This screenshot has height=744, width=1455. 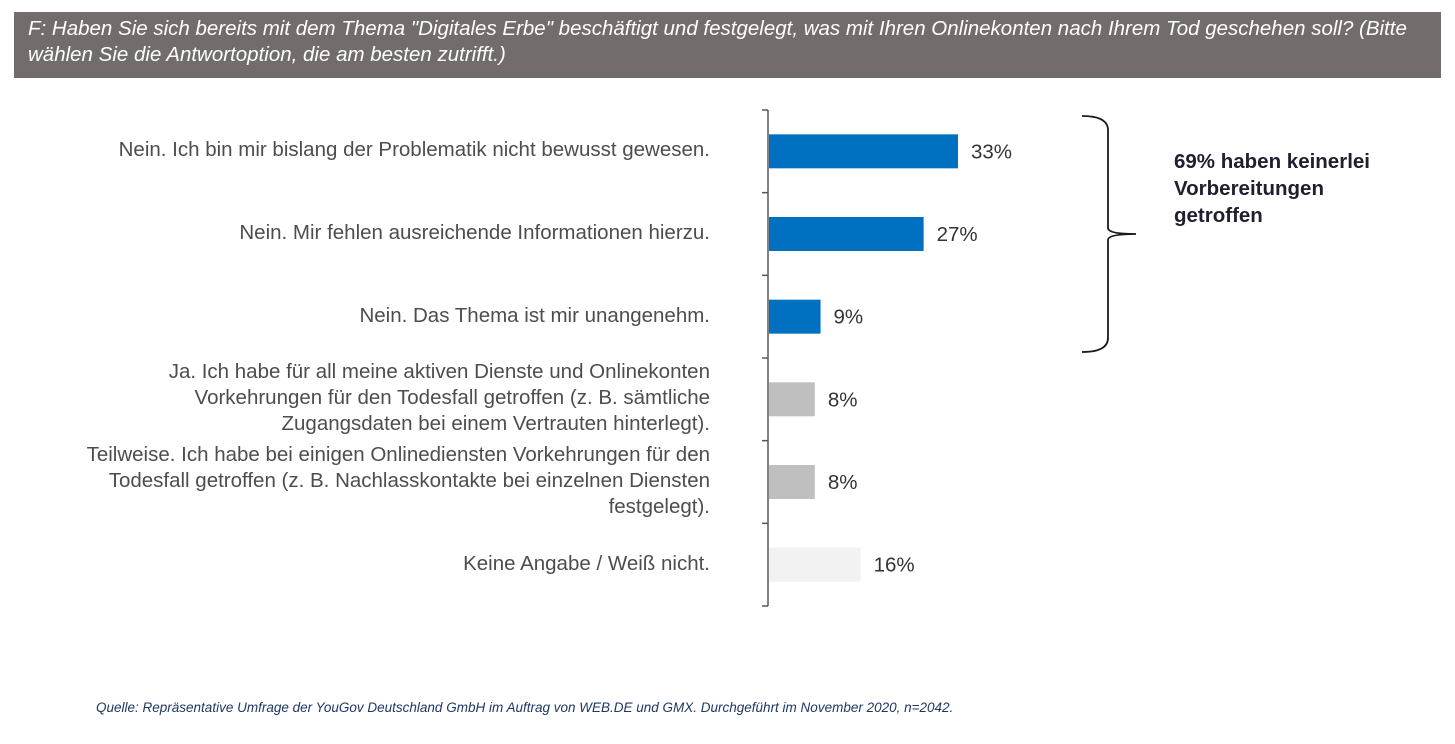 I want to click on category-label: Nein. Das Thema ist mir unangenehm., so click(x=534, y=315).